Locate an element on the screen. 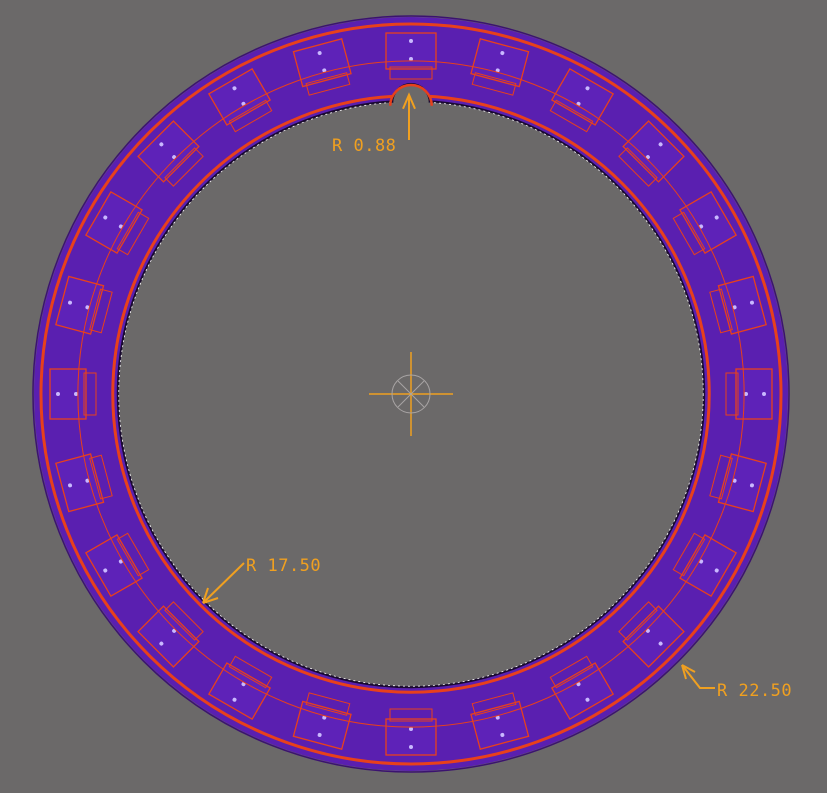 This screenshot has width=827, height=793. outer-leader-line is located at coordinates (698, 676).